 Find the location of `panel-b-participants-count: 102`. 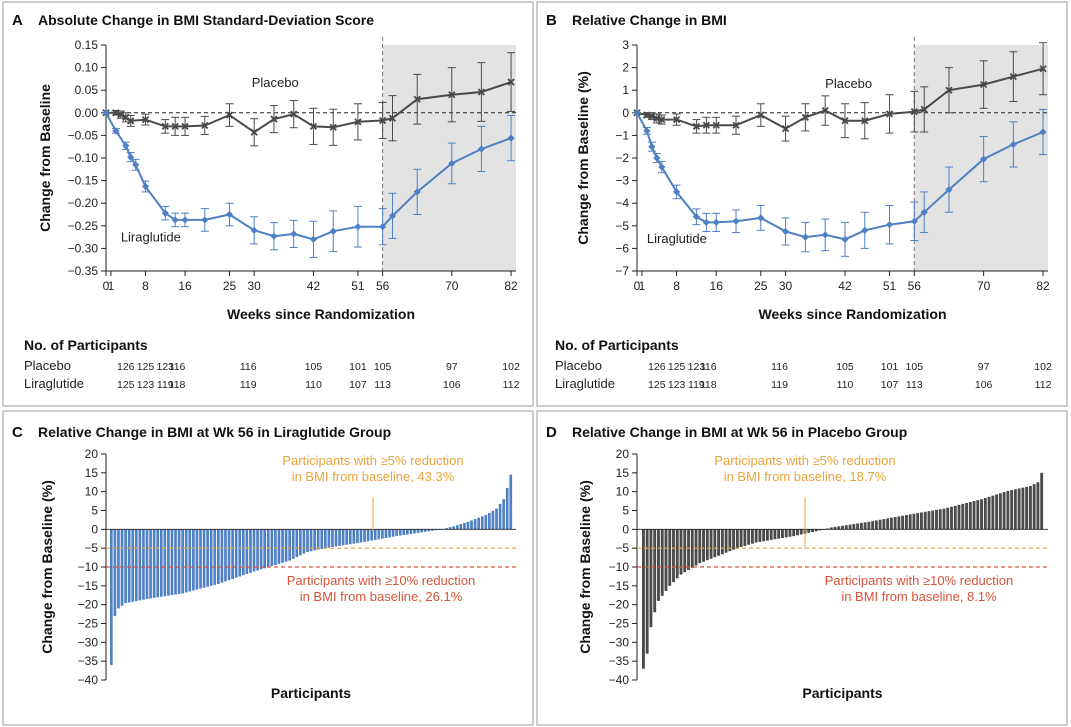

panel-b-participants-count: 102 is located at coordinates (1043, 367).